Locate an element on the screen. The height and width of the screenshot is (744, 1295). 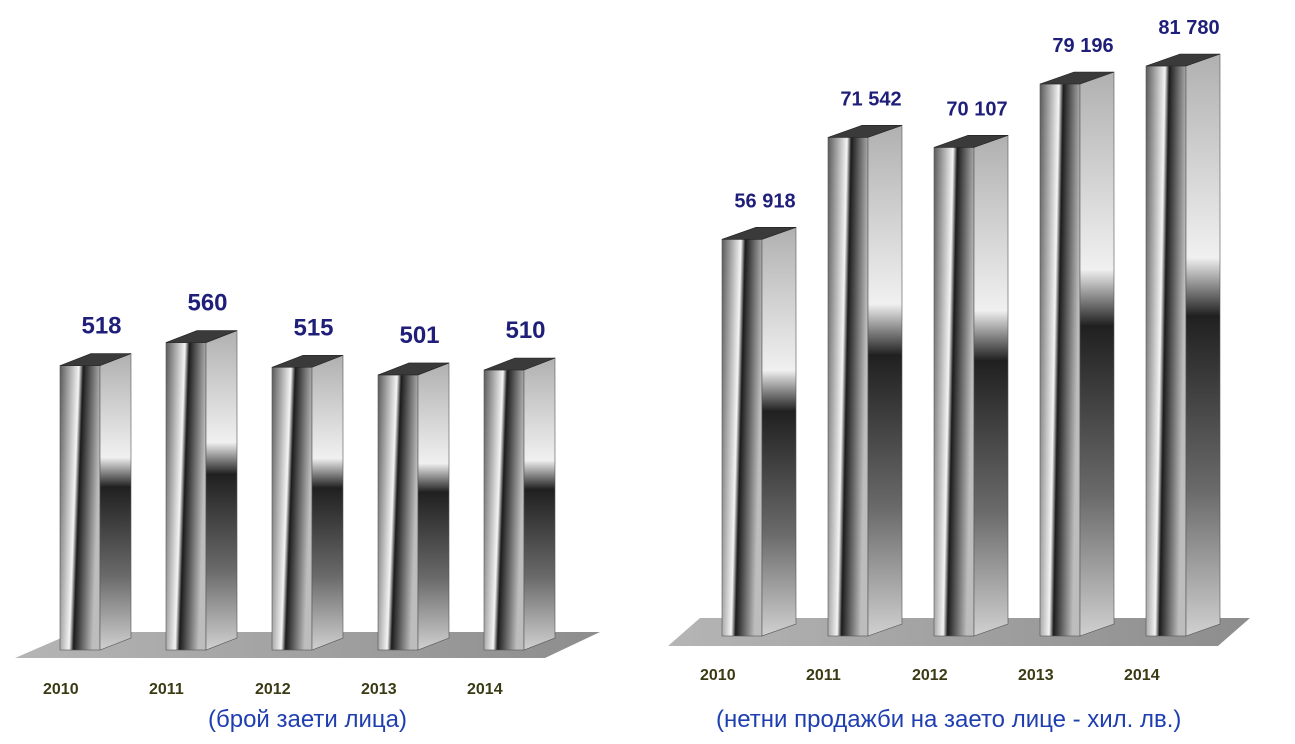
value-label: 560 is located at coordinates (207, 303).